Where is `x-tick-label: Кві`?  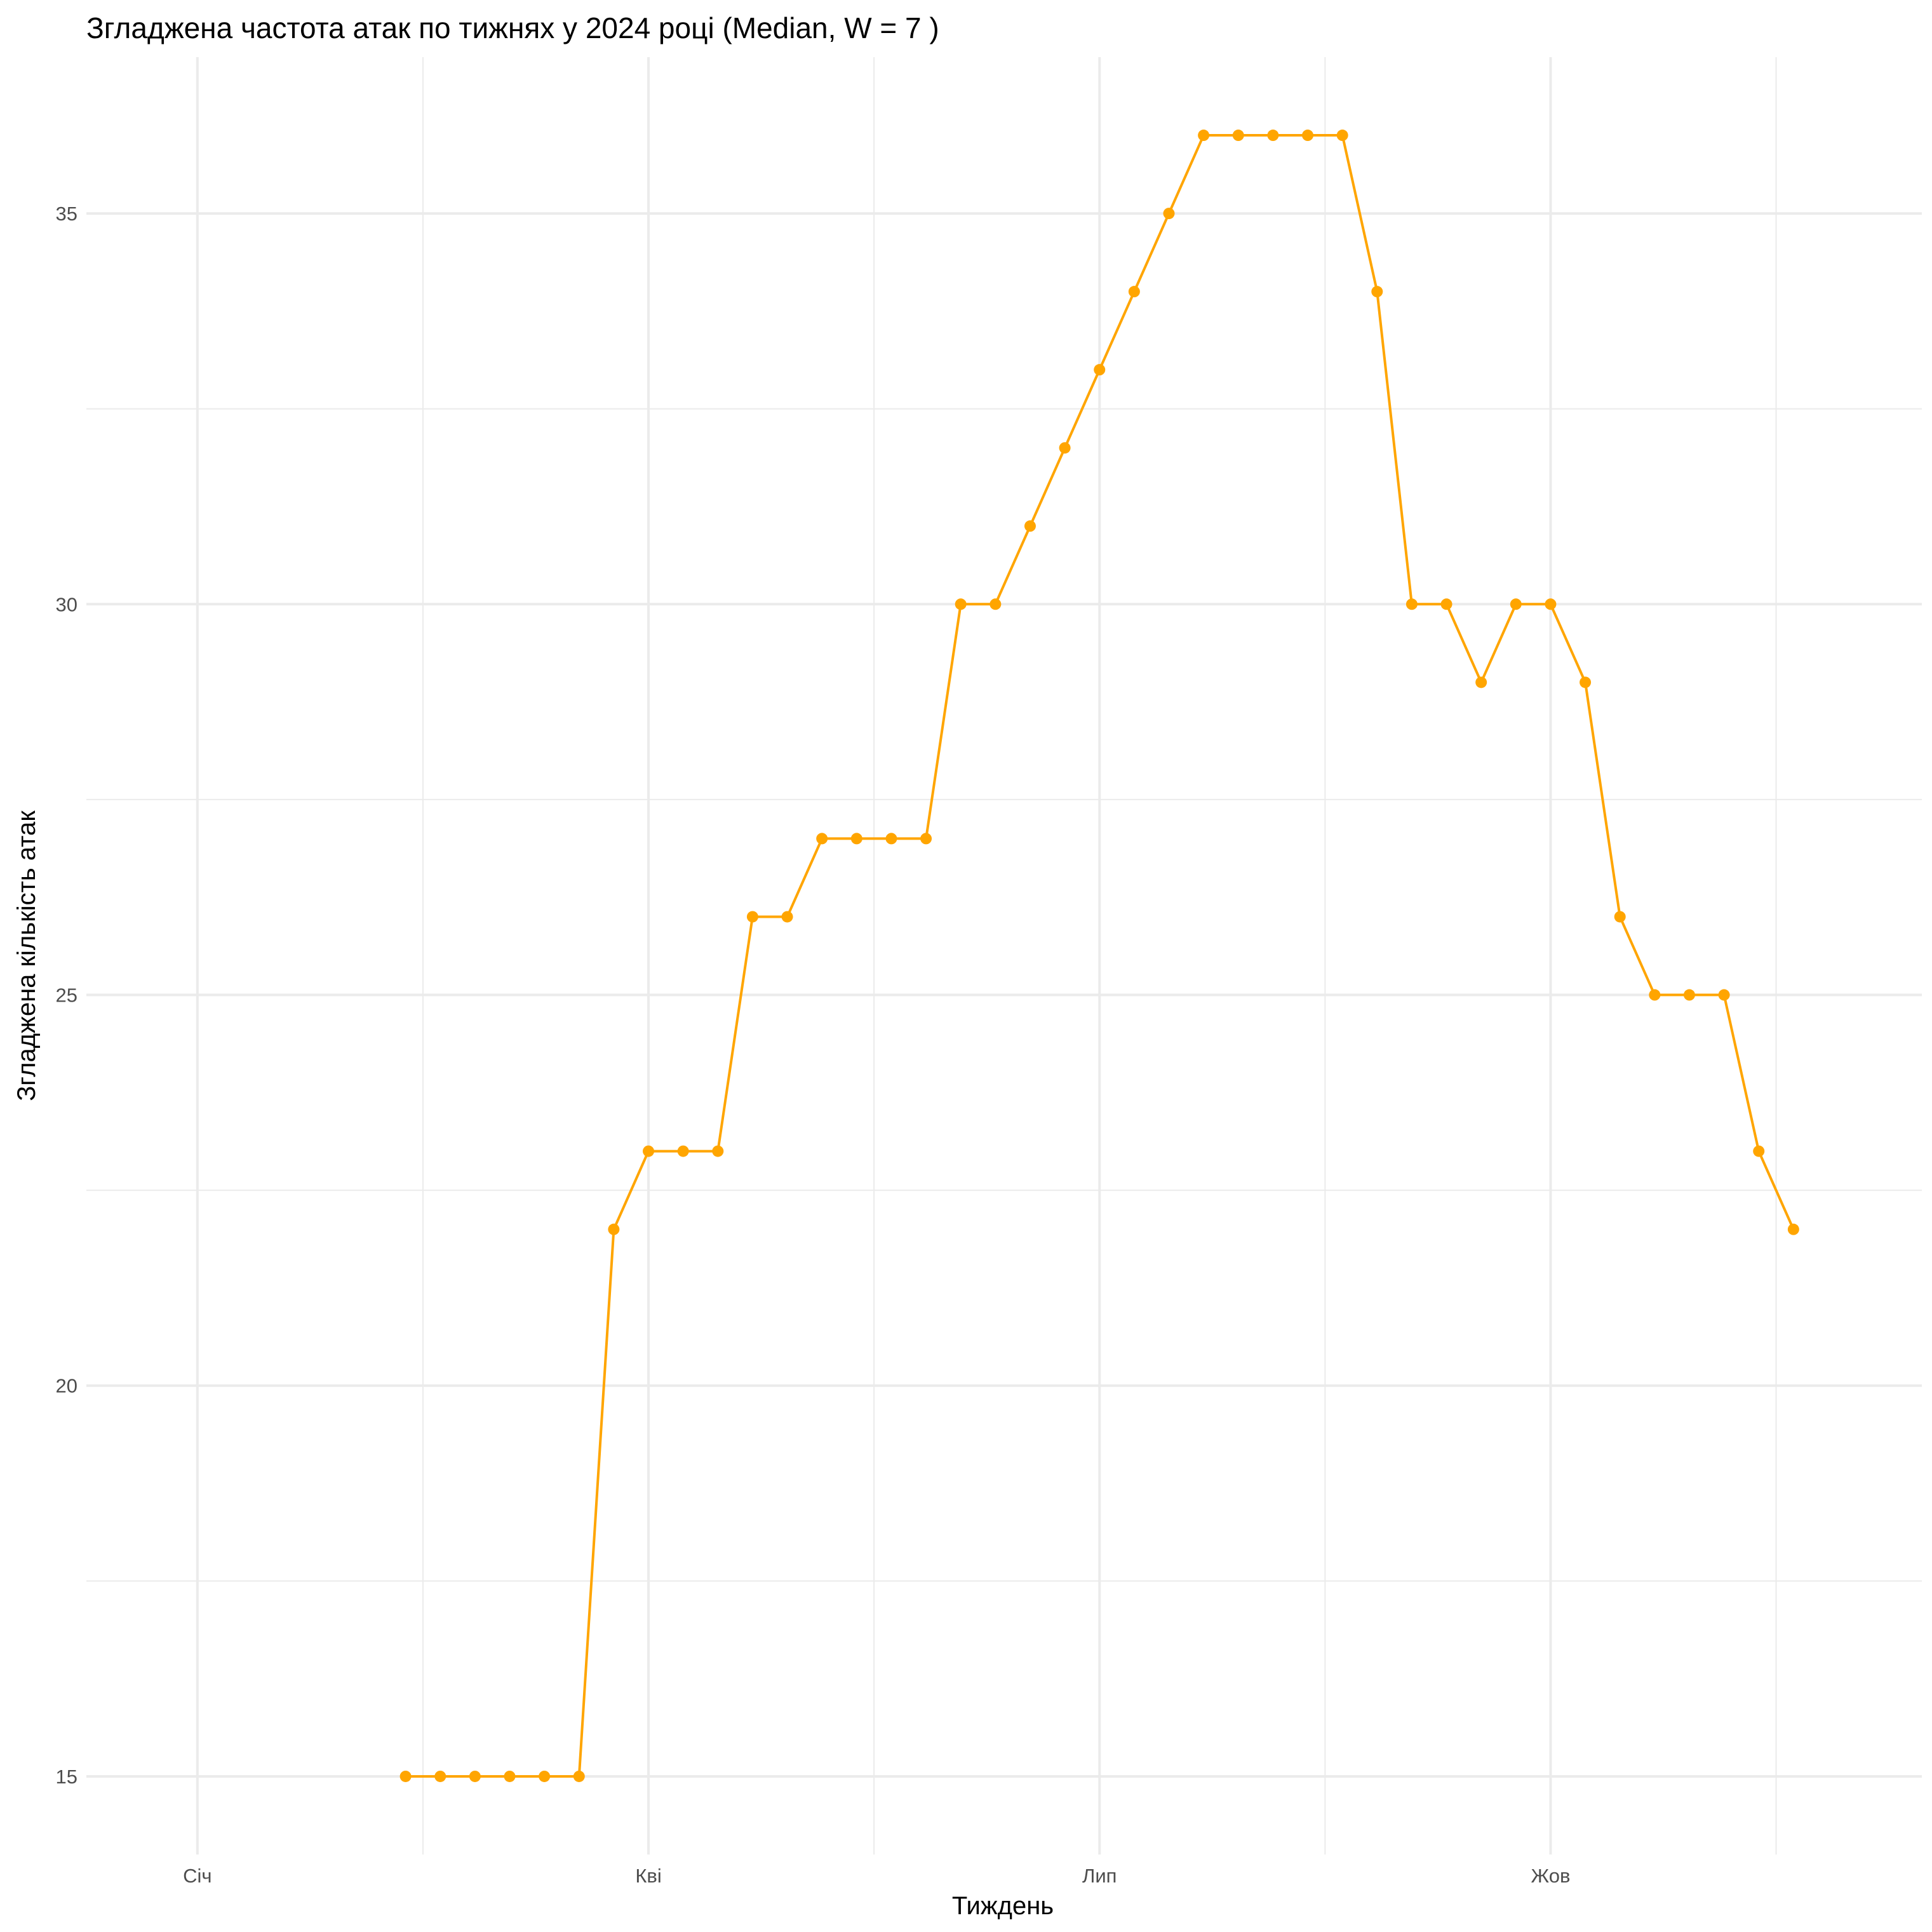
x-tick-label: Кві is located at coordinates (648, 1876).